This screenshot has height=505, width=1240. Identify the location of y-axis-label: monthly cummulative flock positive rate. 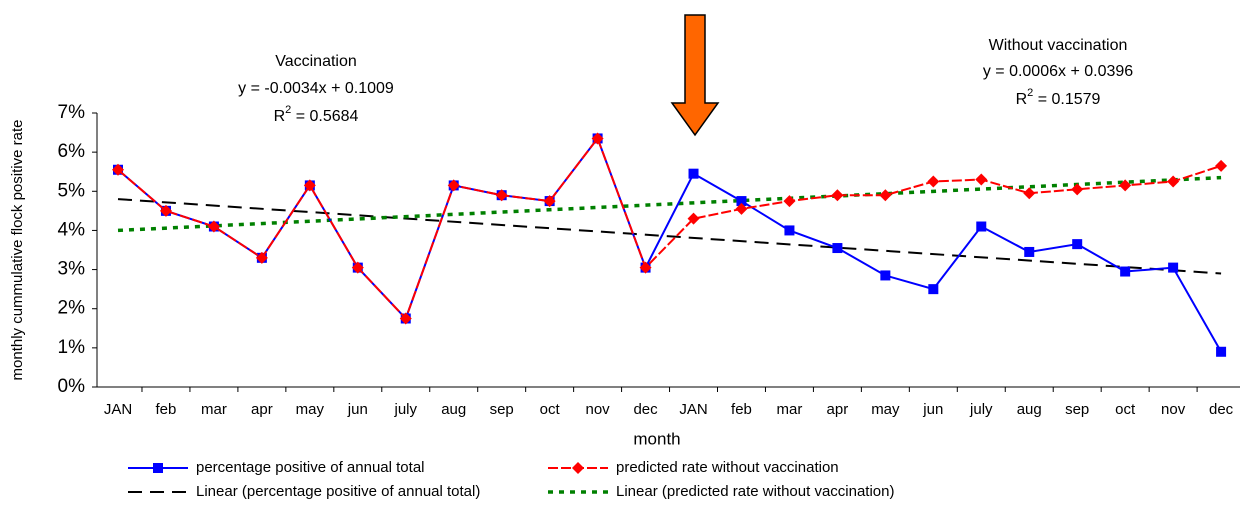
(17, 250).